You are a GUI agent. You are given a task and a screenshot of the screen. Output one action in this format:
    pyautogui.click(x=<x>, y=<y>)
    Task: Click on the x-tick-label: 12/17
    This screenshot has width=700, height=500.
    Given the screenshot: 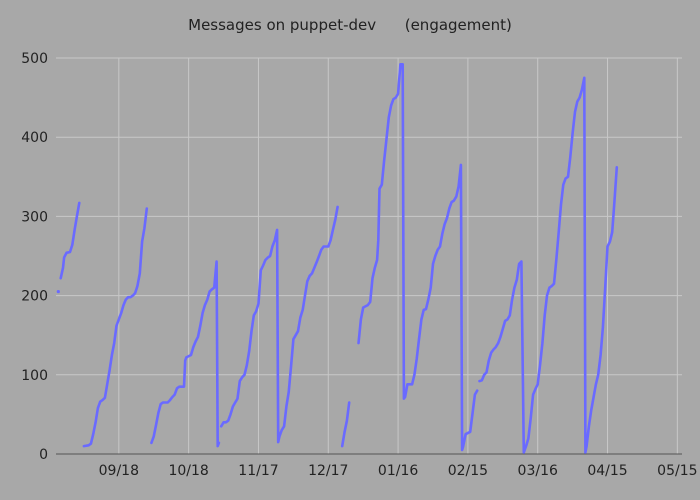 What is the action you would take?
    pyautogui.click(x=328, y=471)
    